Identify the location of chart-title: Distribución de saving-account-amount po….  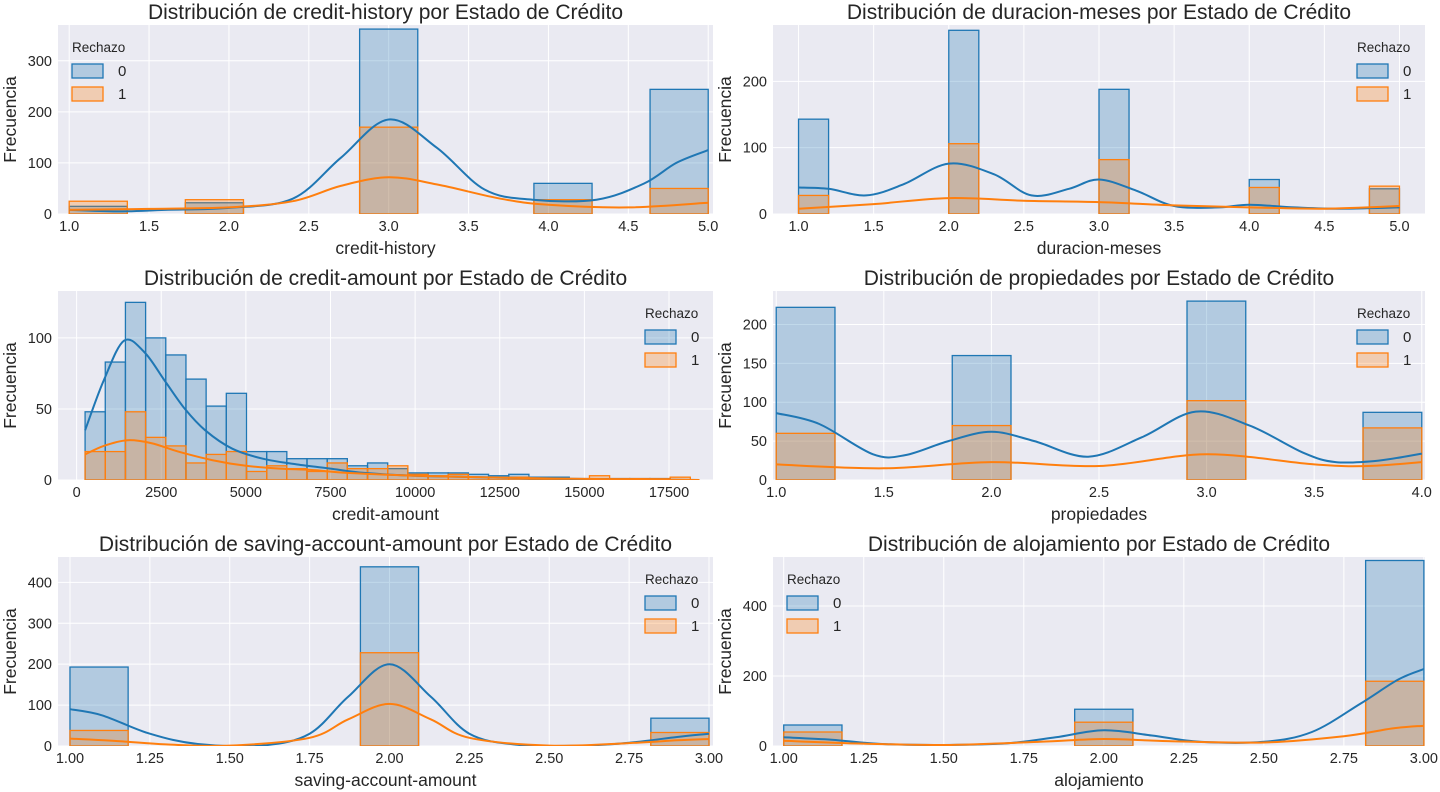
(385, 544).